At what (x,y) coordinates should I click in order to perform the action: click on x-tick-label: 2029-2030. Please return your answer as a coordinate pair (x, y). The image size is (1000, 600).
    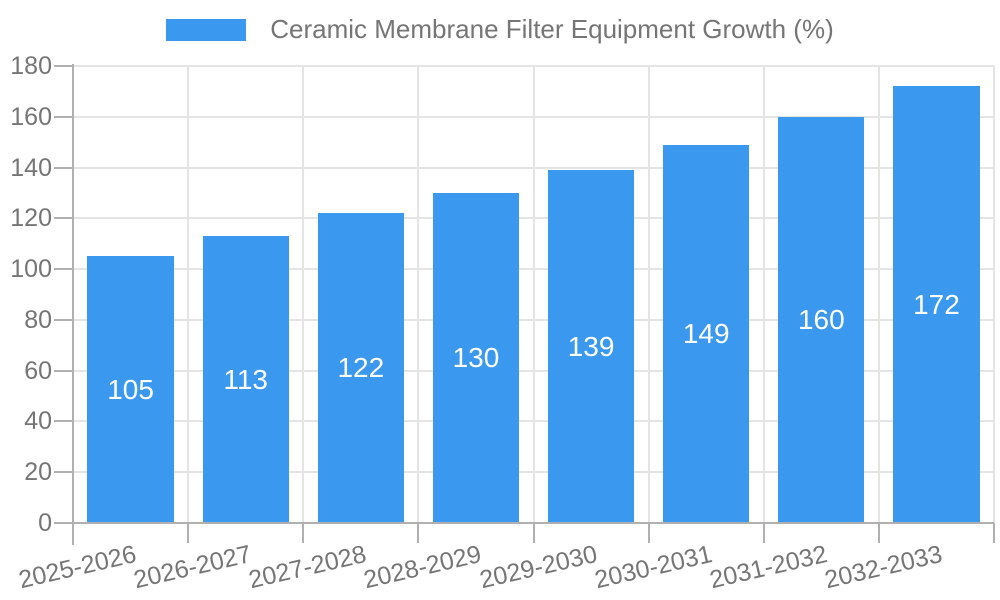
    Looking at the image, I should click on (538, 567).